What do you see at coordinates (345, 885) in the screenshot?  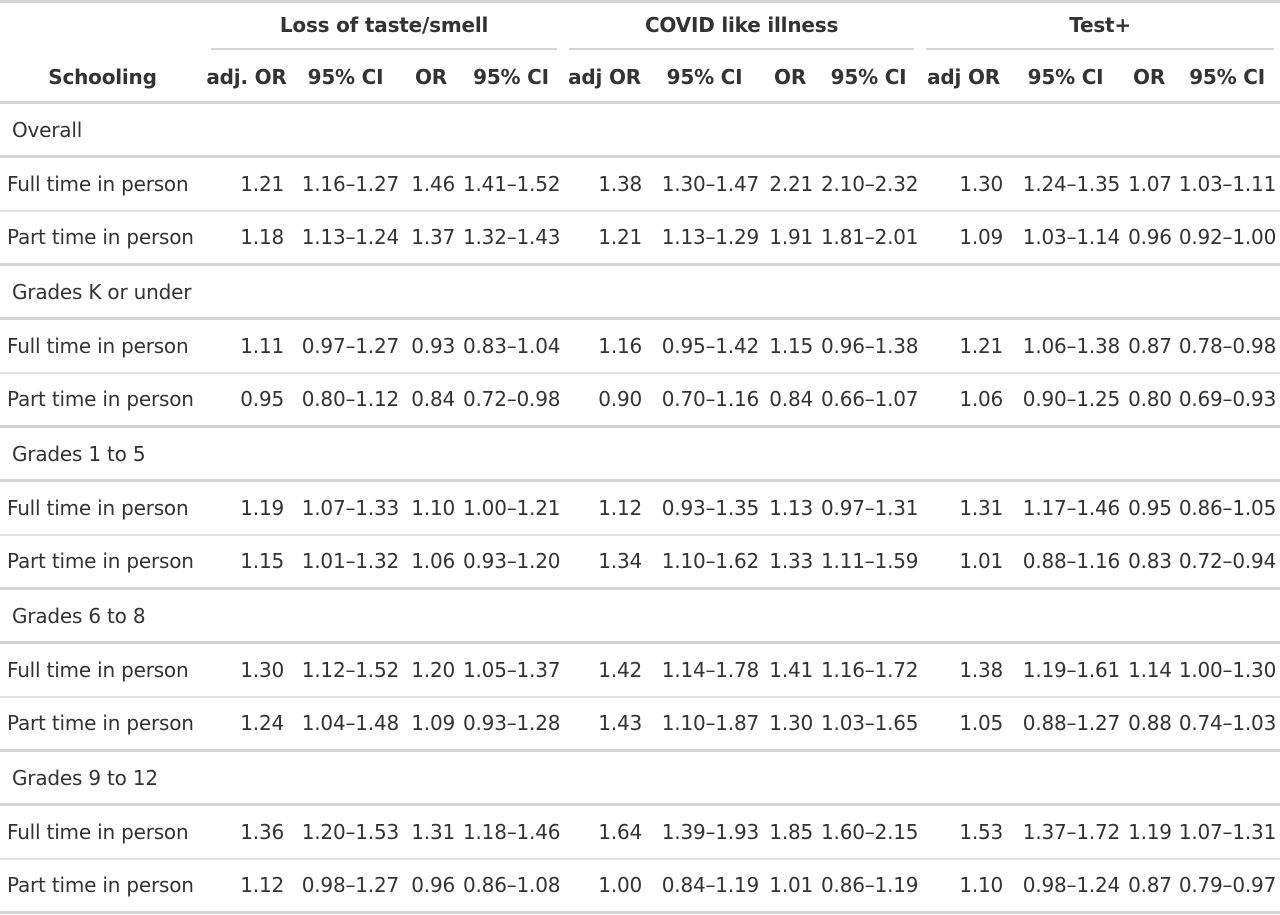 I see `table-cell: 0.98–1.27` at bounding box center [345, 885].